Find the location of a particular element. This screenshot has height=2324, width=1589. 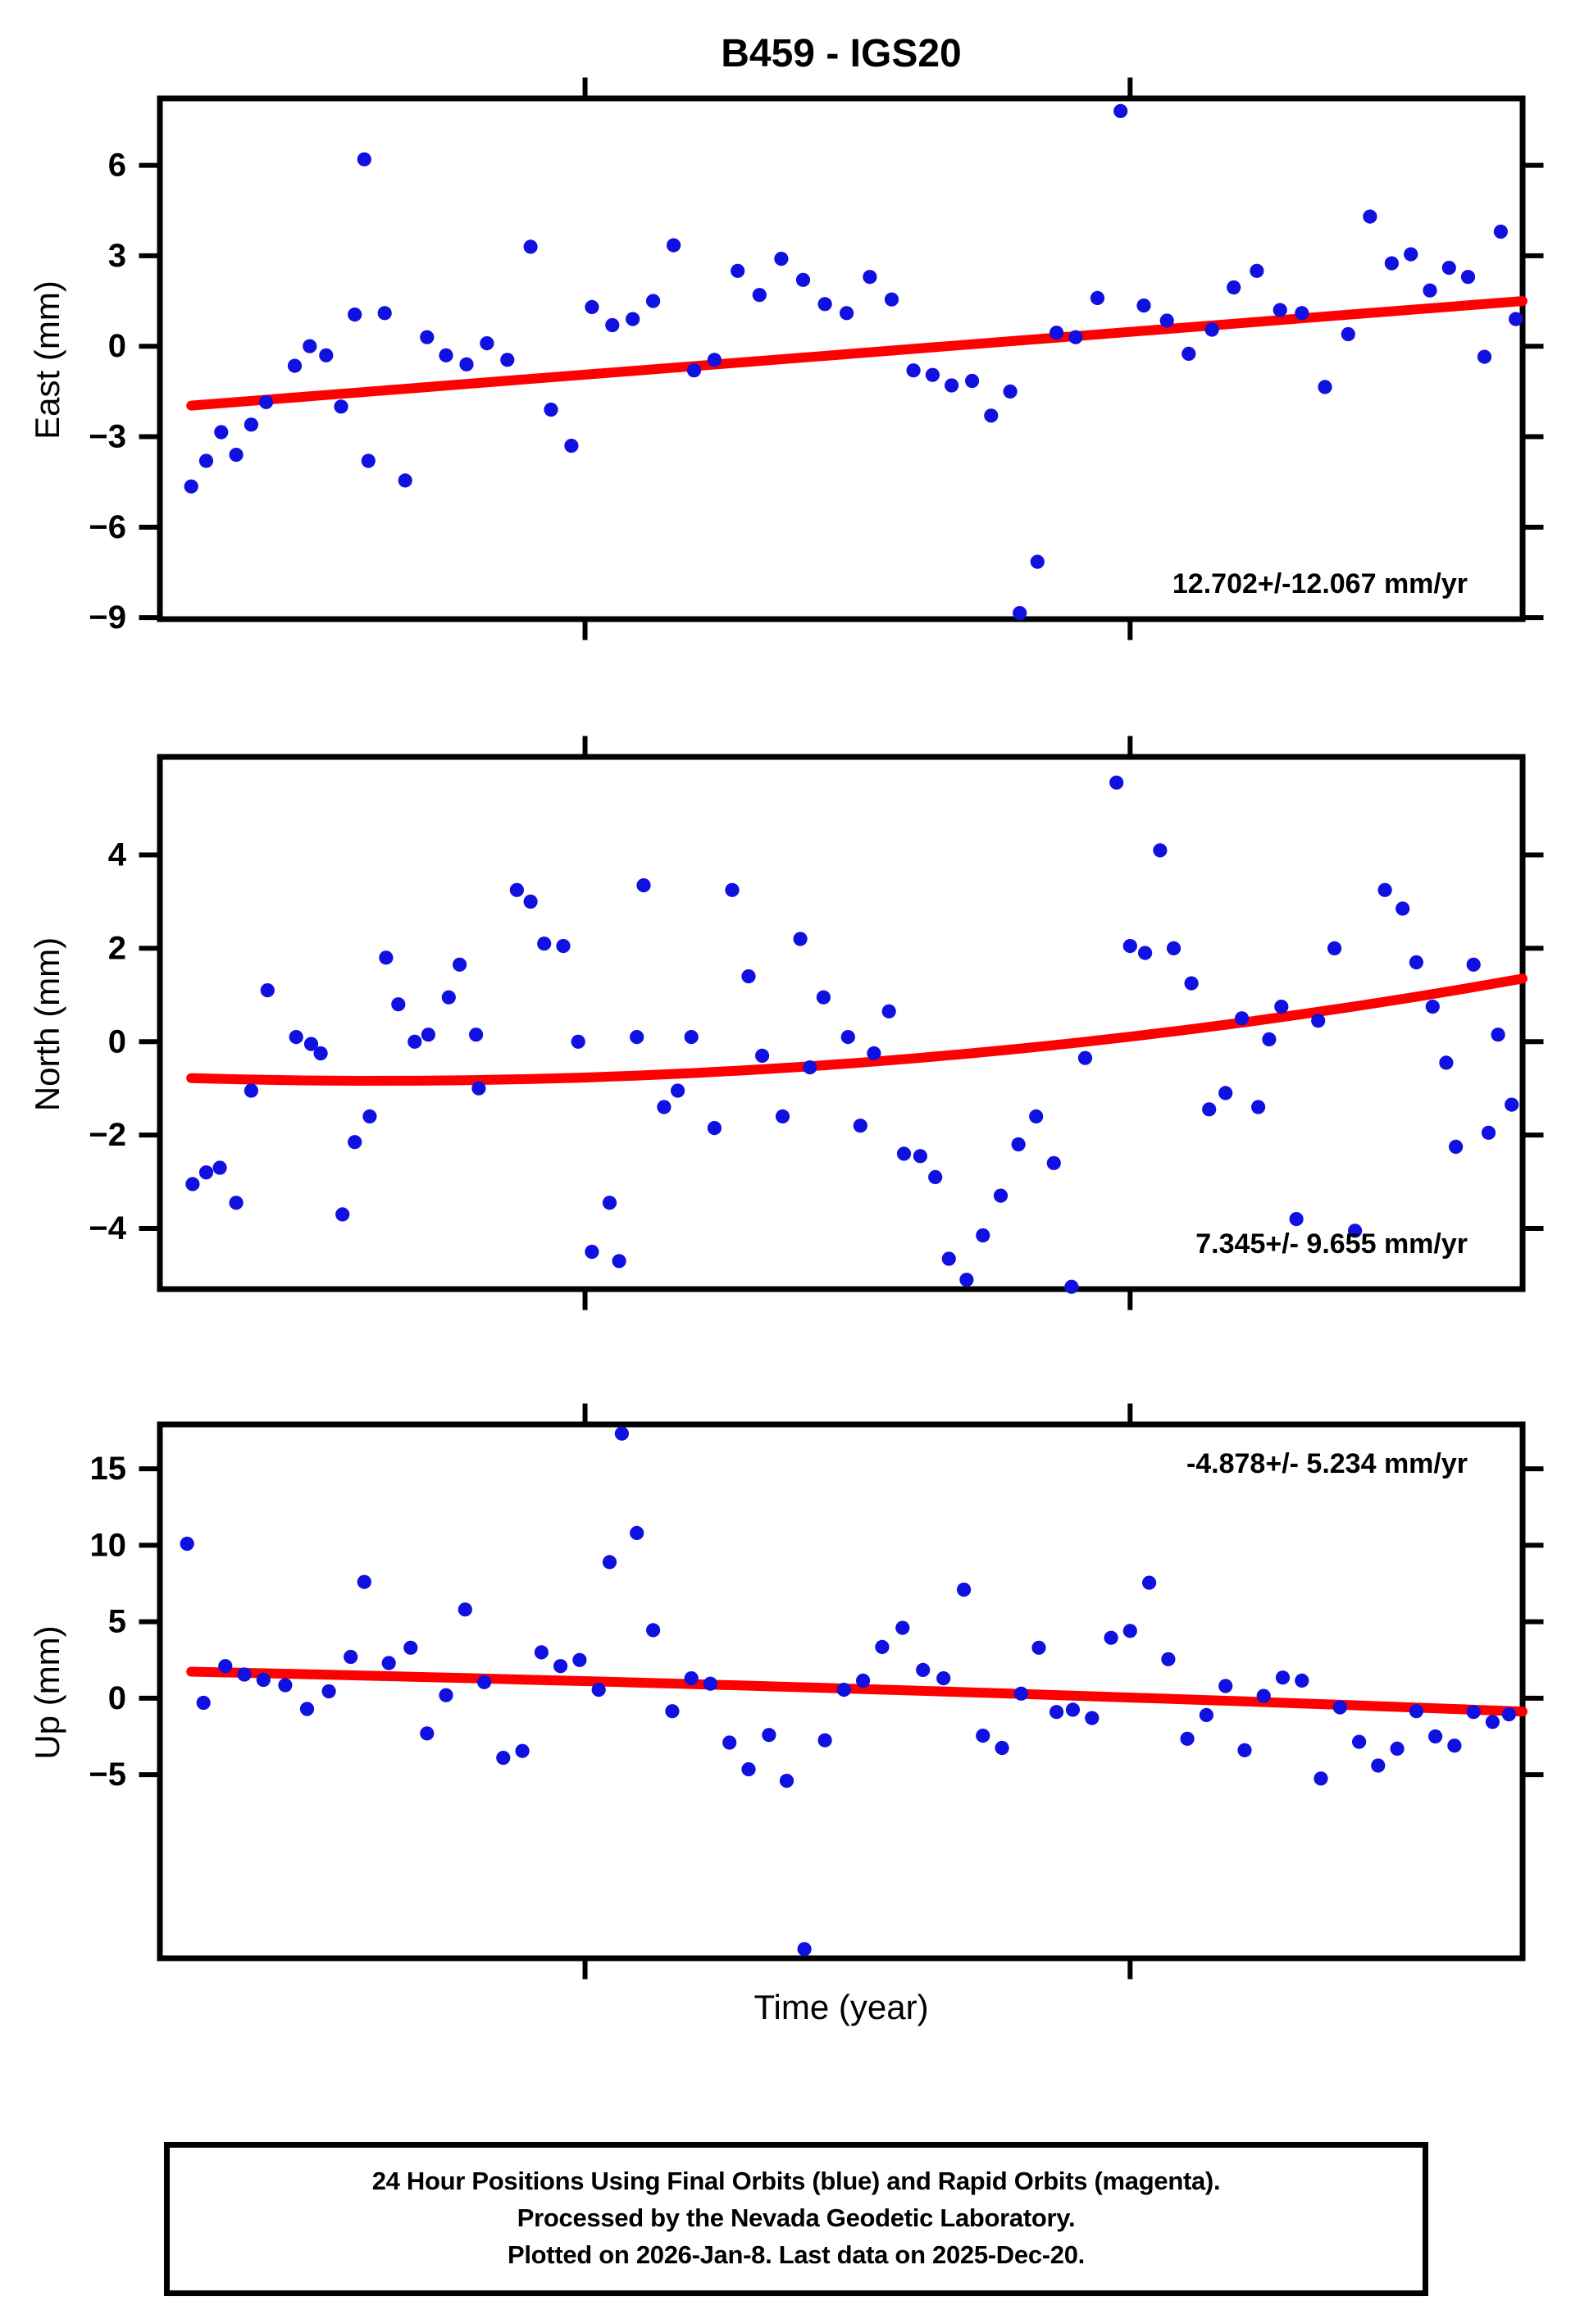

y-tick-label-east: 3 is located at coordinates (117, 256).